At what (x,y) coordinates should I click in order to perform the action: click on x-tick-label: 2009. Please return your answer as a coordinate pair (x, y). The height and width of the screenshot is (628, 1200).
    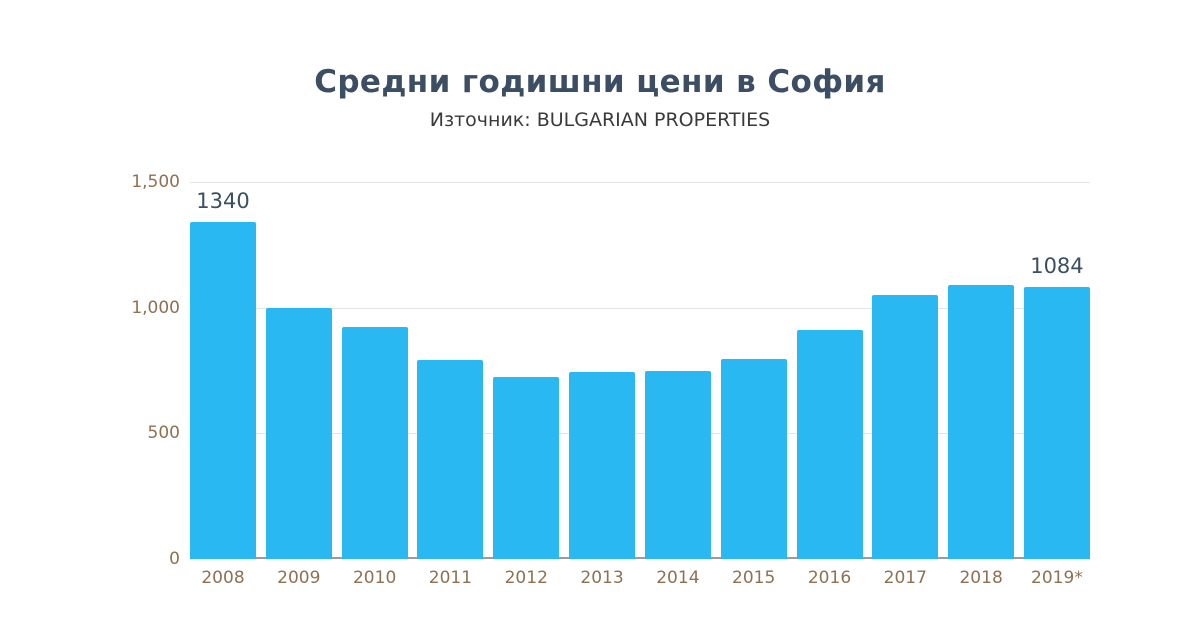
    Looking at the image, I should click on (299, 578).